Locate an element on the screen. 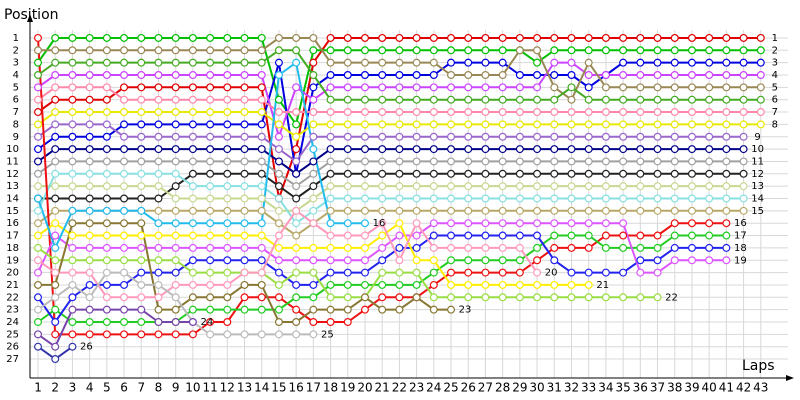  x-tick-label: 9 is located at coordinates (176, 388).